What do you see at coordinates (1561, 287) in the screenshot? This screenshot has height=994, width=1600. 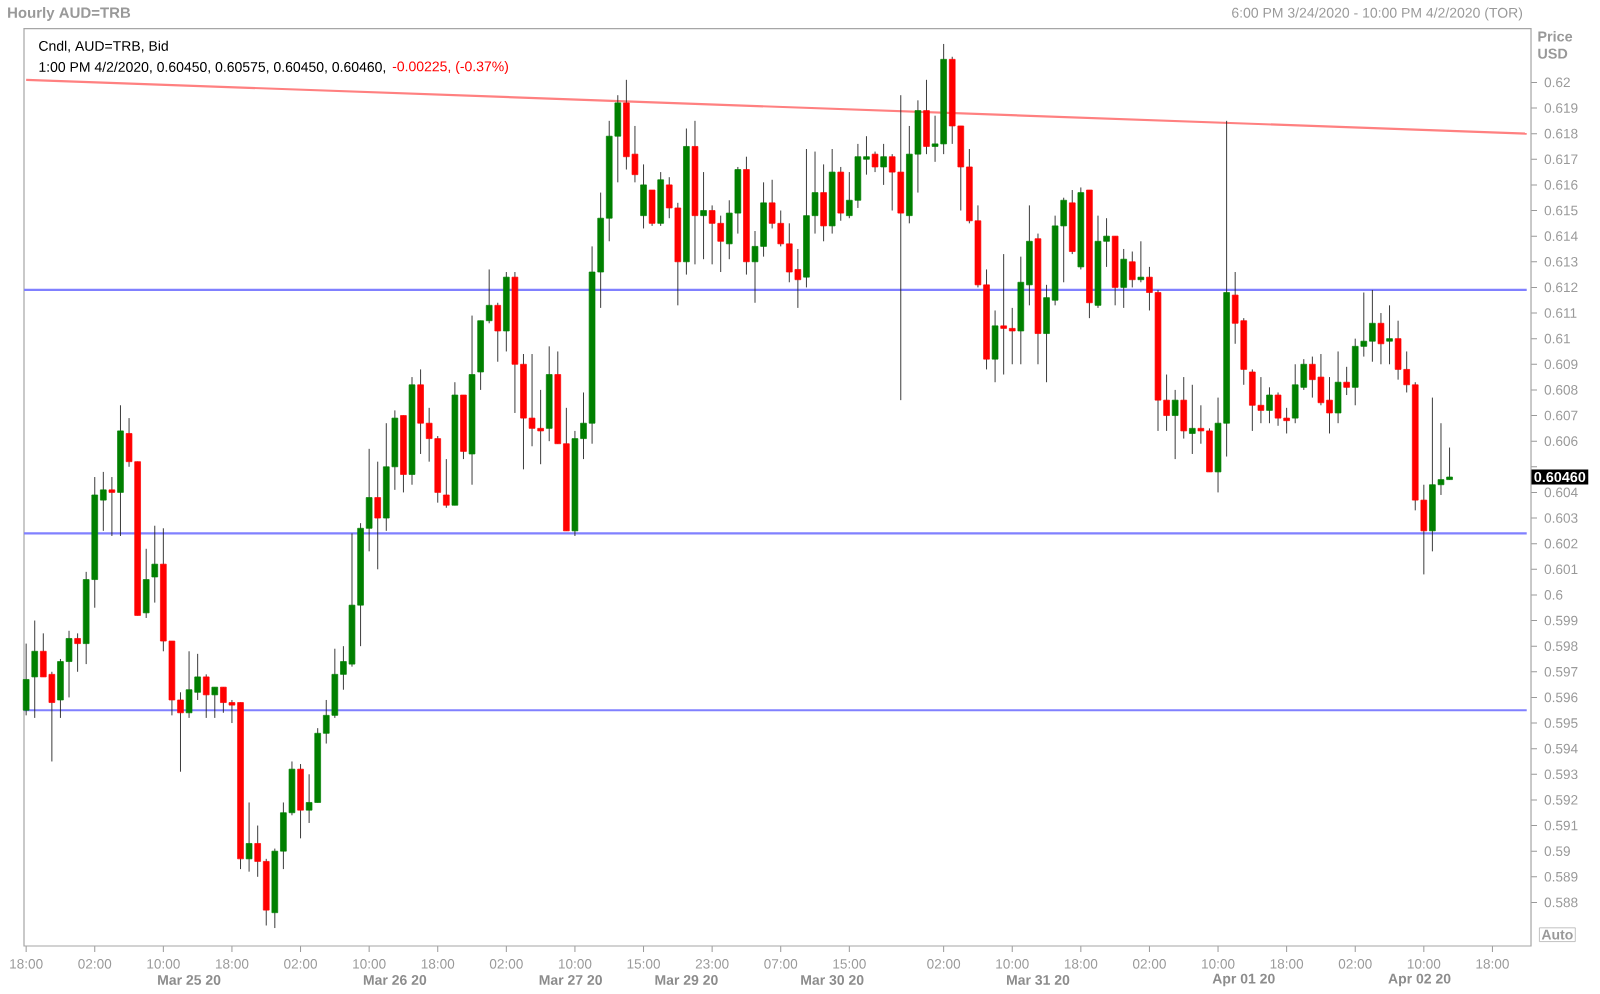 I see `y-tick-label: 0.612` at bounding box center [1561, 287].